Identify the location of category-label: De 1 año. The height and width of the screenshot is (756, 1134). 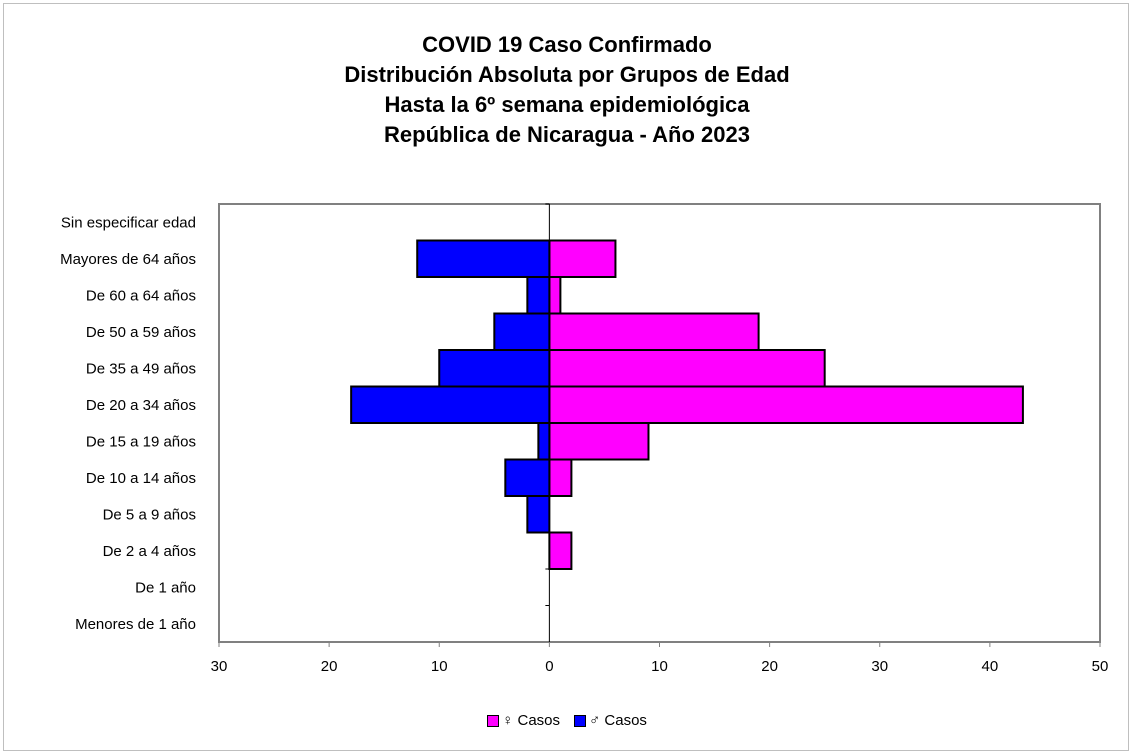
(165, 587).